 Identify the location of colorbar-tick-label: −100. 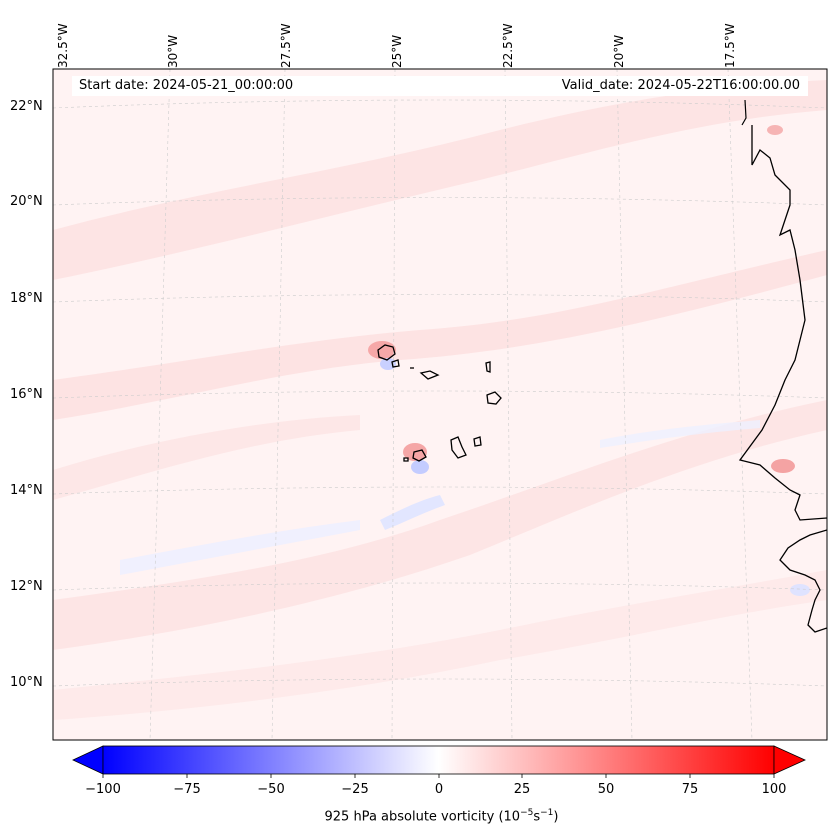
(103, 789).